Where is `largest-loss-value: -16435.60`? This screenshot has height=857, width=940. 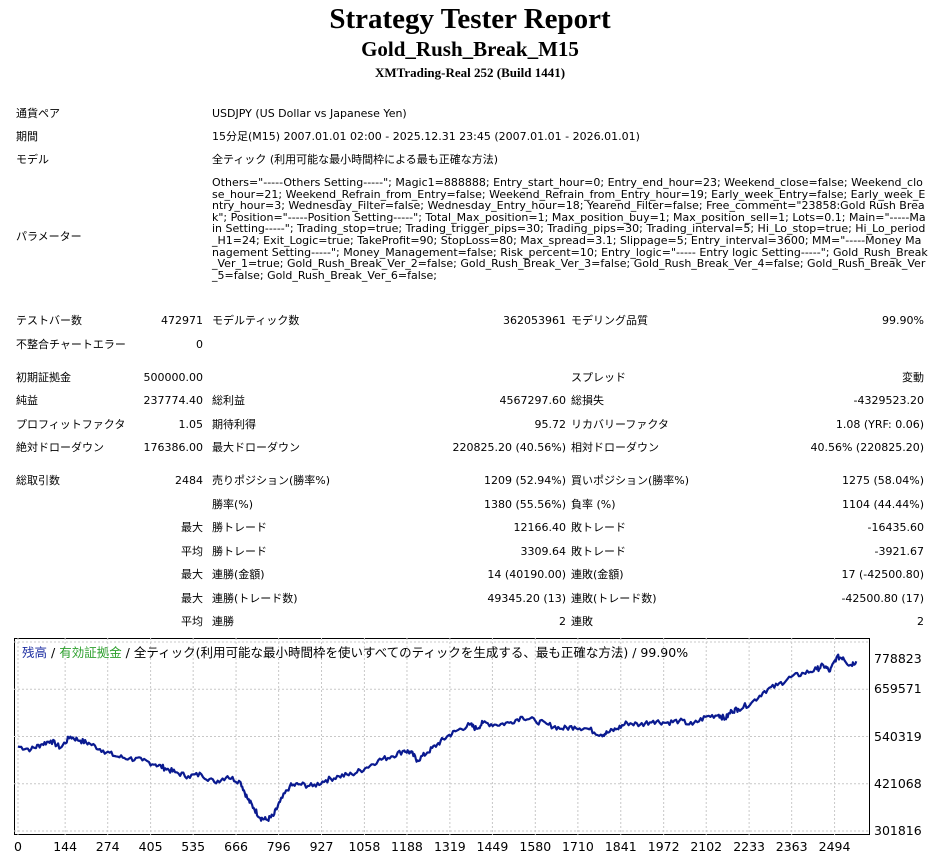
largest-loss-value: -16435.60 is located at coordinates (895, 527).